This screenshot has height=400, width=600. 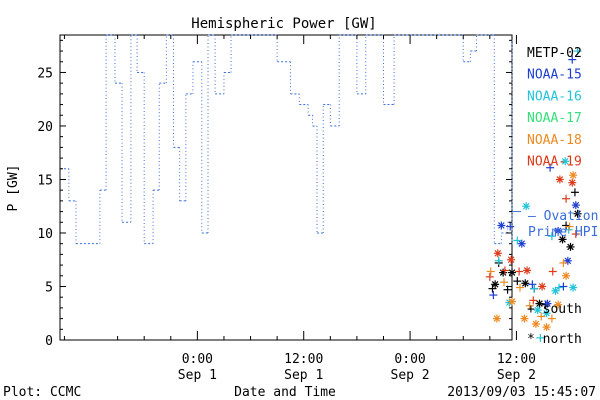 I want to click on chart-title: Hemispheric Power [GW], so click(x=283, y=24).